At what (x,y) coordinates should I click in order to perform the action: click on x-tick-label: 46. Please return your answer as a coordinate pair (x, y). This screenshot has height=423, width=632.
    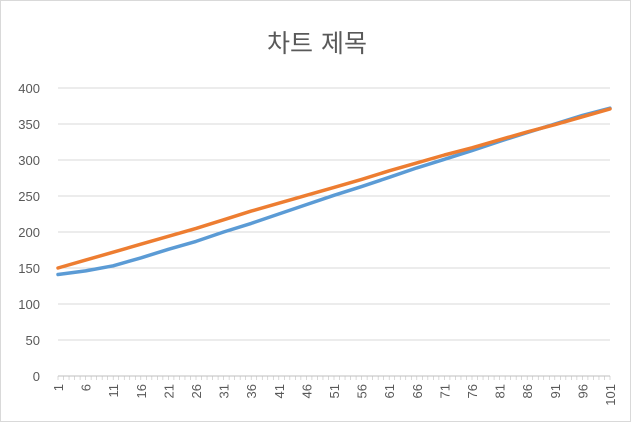
    Looking at the image, I should click on (306, 391).